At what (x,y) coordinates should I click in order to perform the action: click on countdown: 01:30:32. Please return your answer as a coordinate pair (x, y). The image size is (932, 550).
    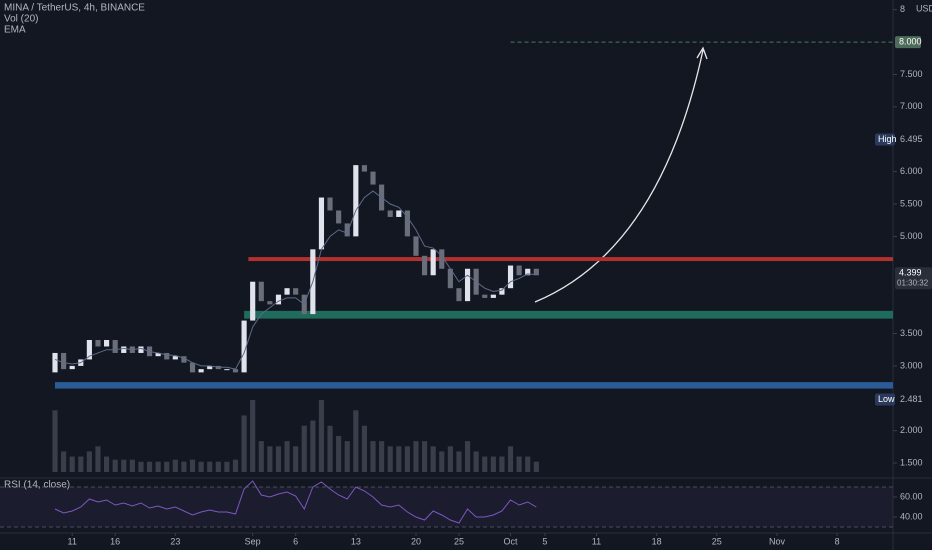
    Looking at the image, I should click on (913, 282).